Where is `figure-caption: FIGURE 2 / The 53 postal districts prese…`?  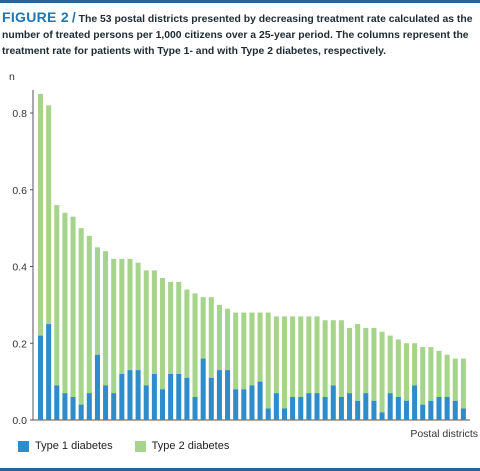 figure-caption: FIGURE 2 / The 53 postal districts prese… is located at coordinates (240, 34).